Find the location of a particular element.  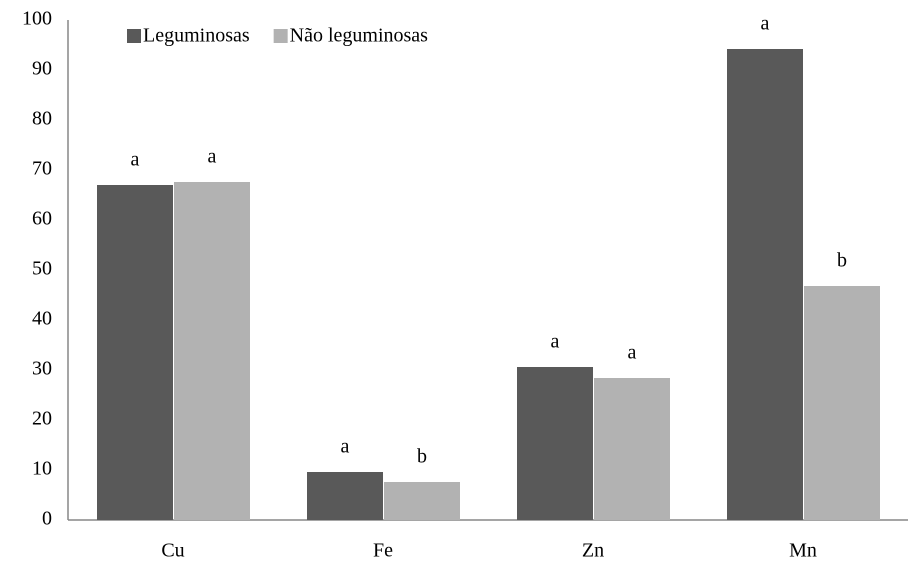

y-tick-label: 50 is located at coordinates (42, 269).